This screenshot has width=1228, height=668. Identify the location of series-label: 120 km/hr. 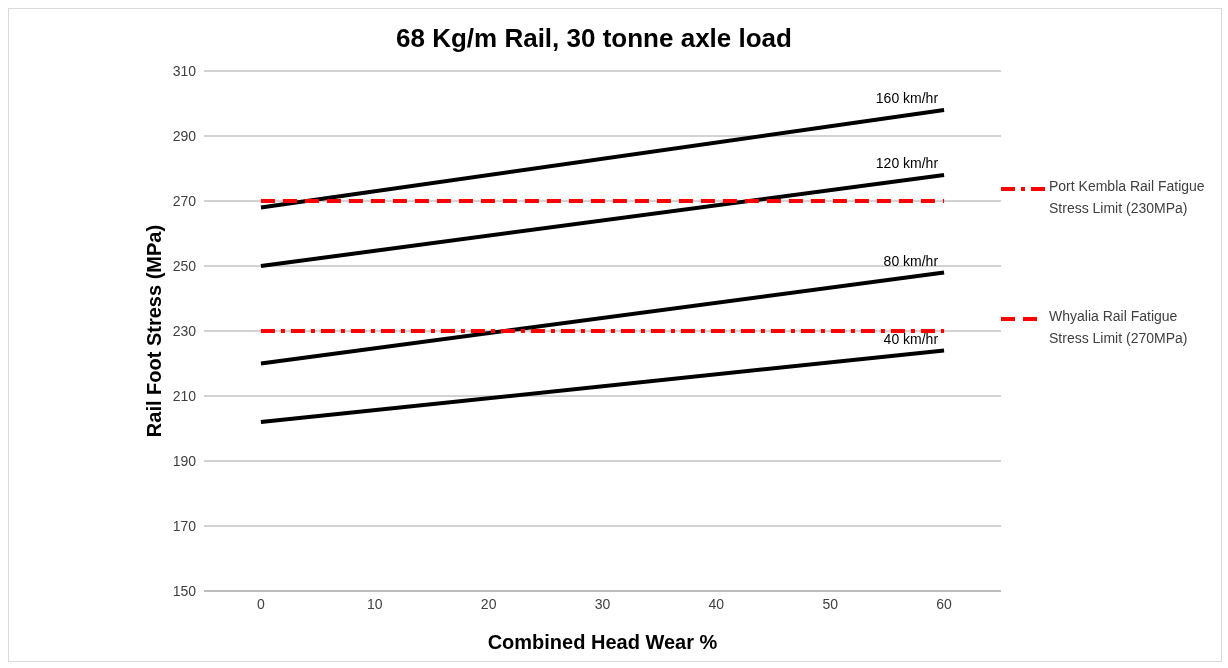
(907, 163).